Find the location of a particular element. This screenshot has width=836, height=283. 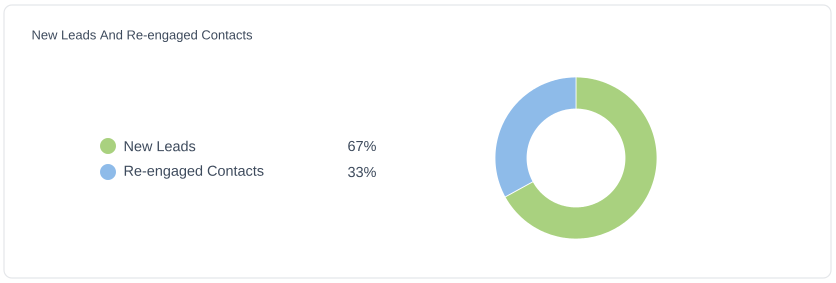

chart-title: New Leads And Re-engaged Contacts is located at coordinates (142, 36).